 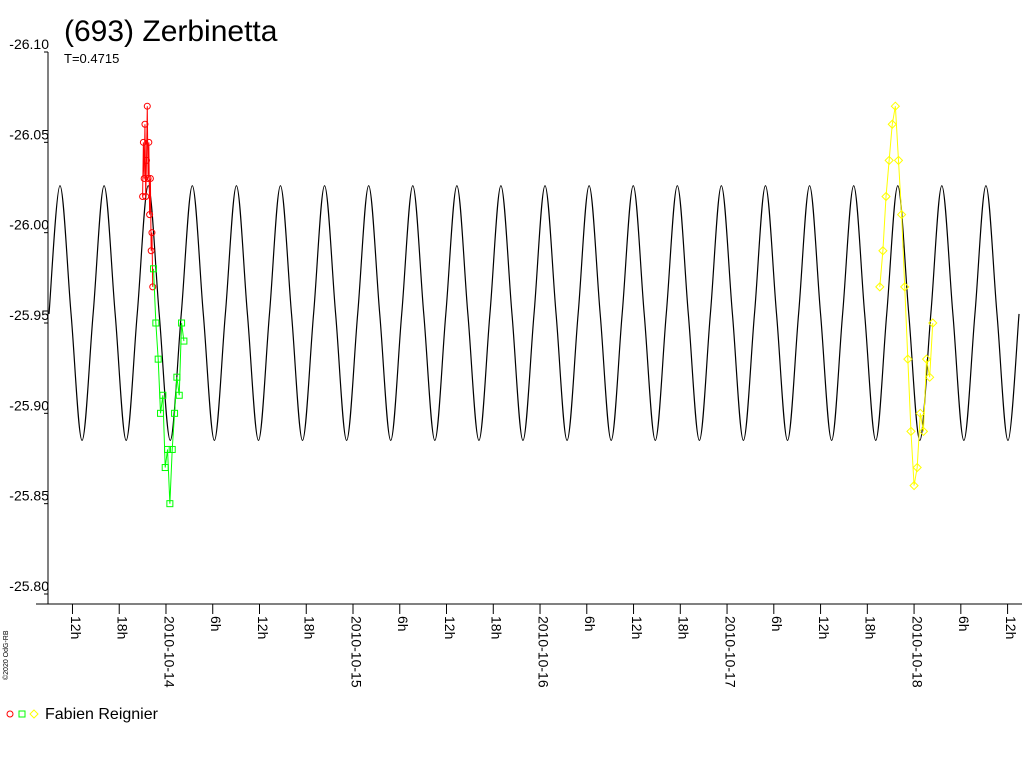 What do you see at coordinates (730, 652) in the screenshot?
I see `x-tick-label: 2010-10-17` at bounding box center [730, 652].